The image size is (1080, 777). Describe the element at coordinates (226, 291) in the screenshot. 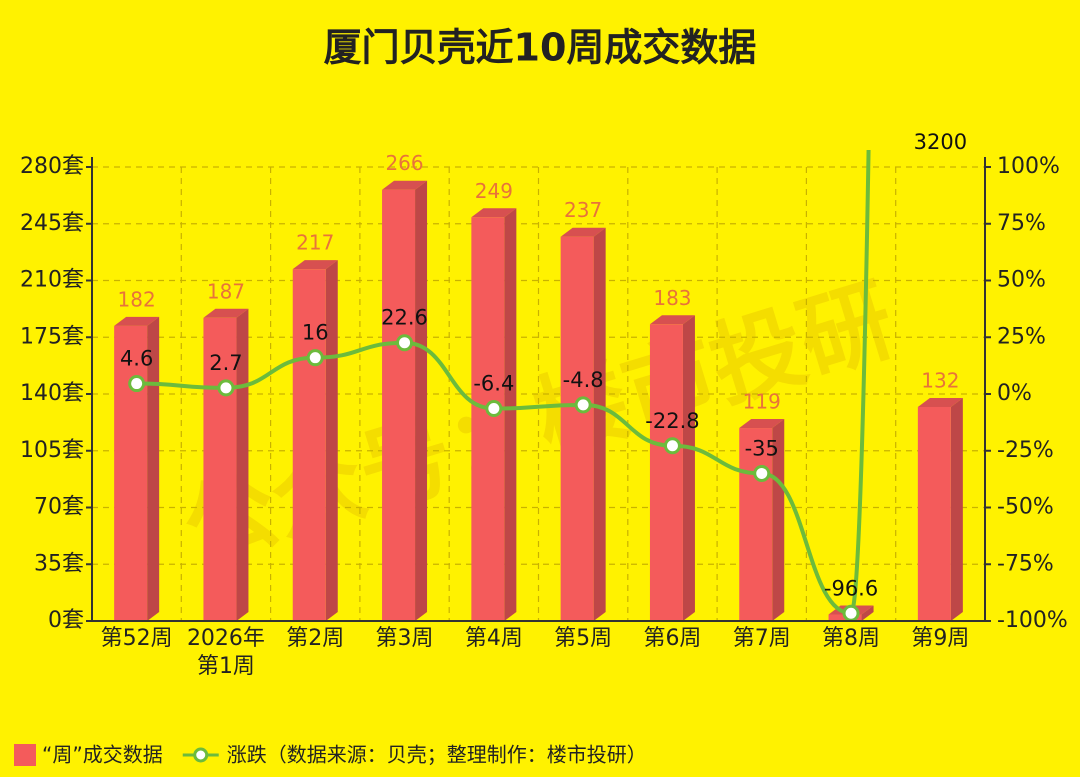

I see `bar-value-label: 187` at that location.